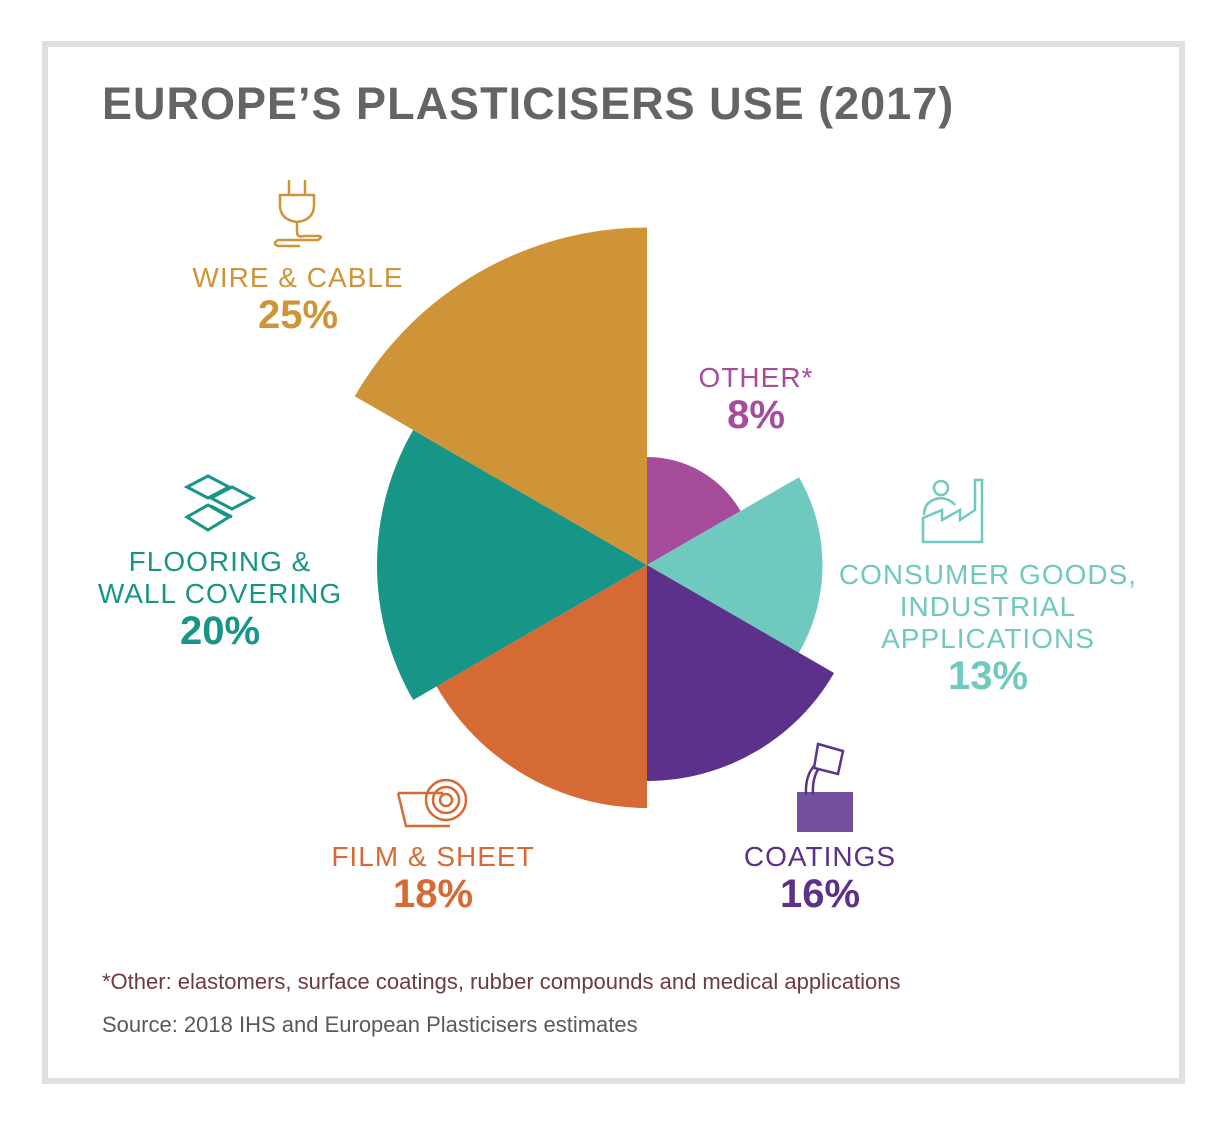 The width and height of the screenshot is (1226, 1125). I want to click on slice-label: OTHER*, so click(756, 377).